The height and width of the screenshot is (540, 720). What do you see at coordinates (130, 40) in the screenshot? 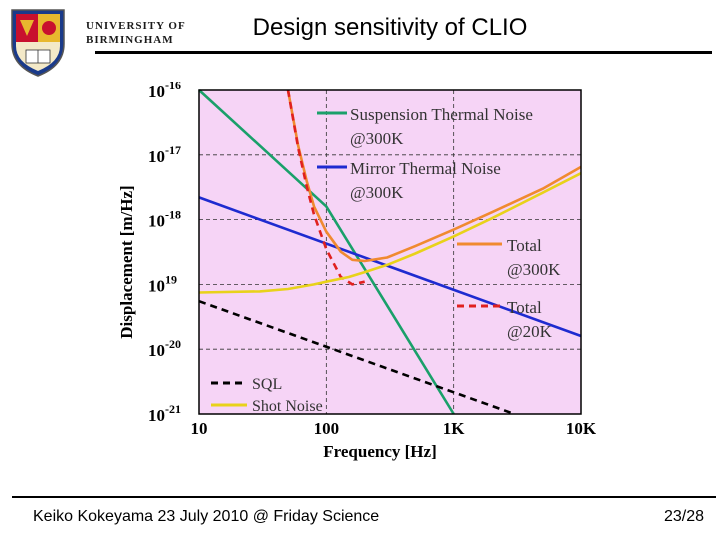
I see `university-name-line2: BIRMINGHAM` at bounding box center [130, 40].